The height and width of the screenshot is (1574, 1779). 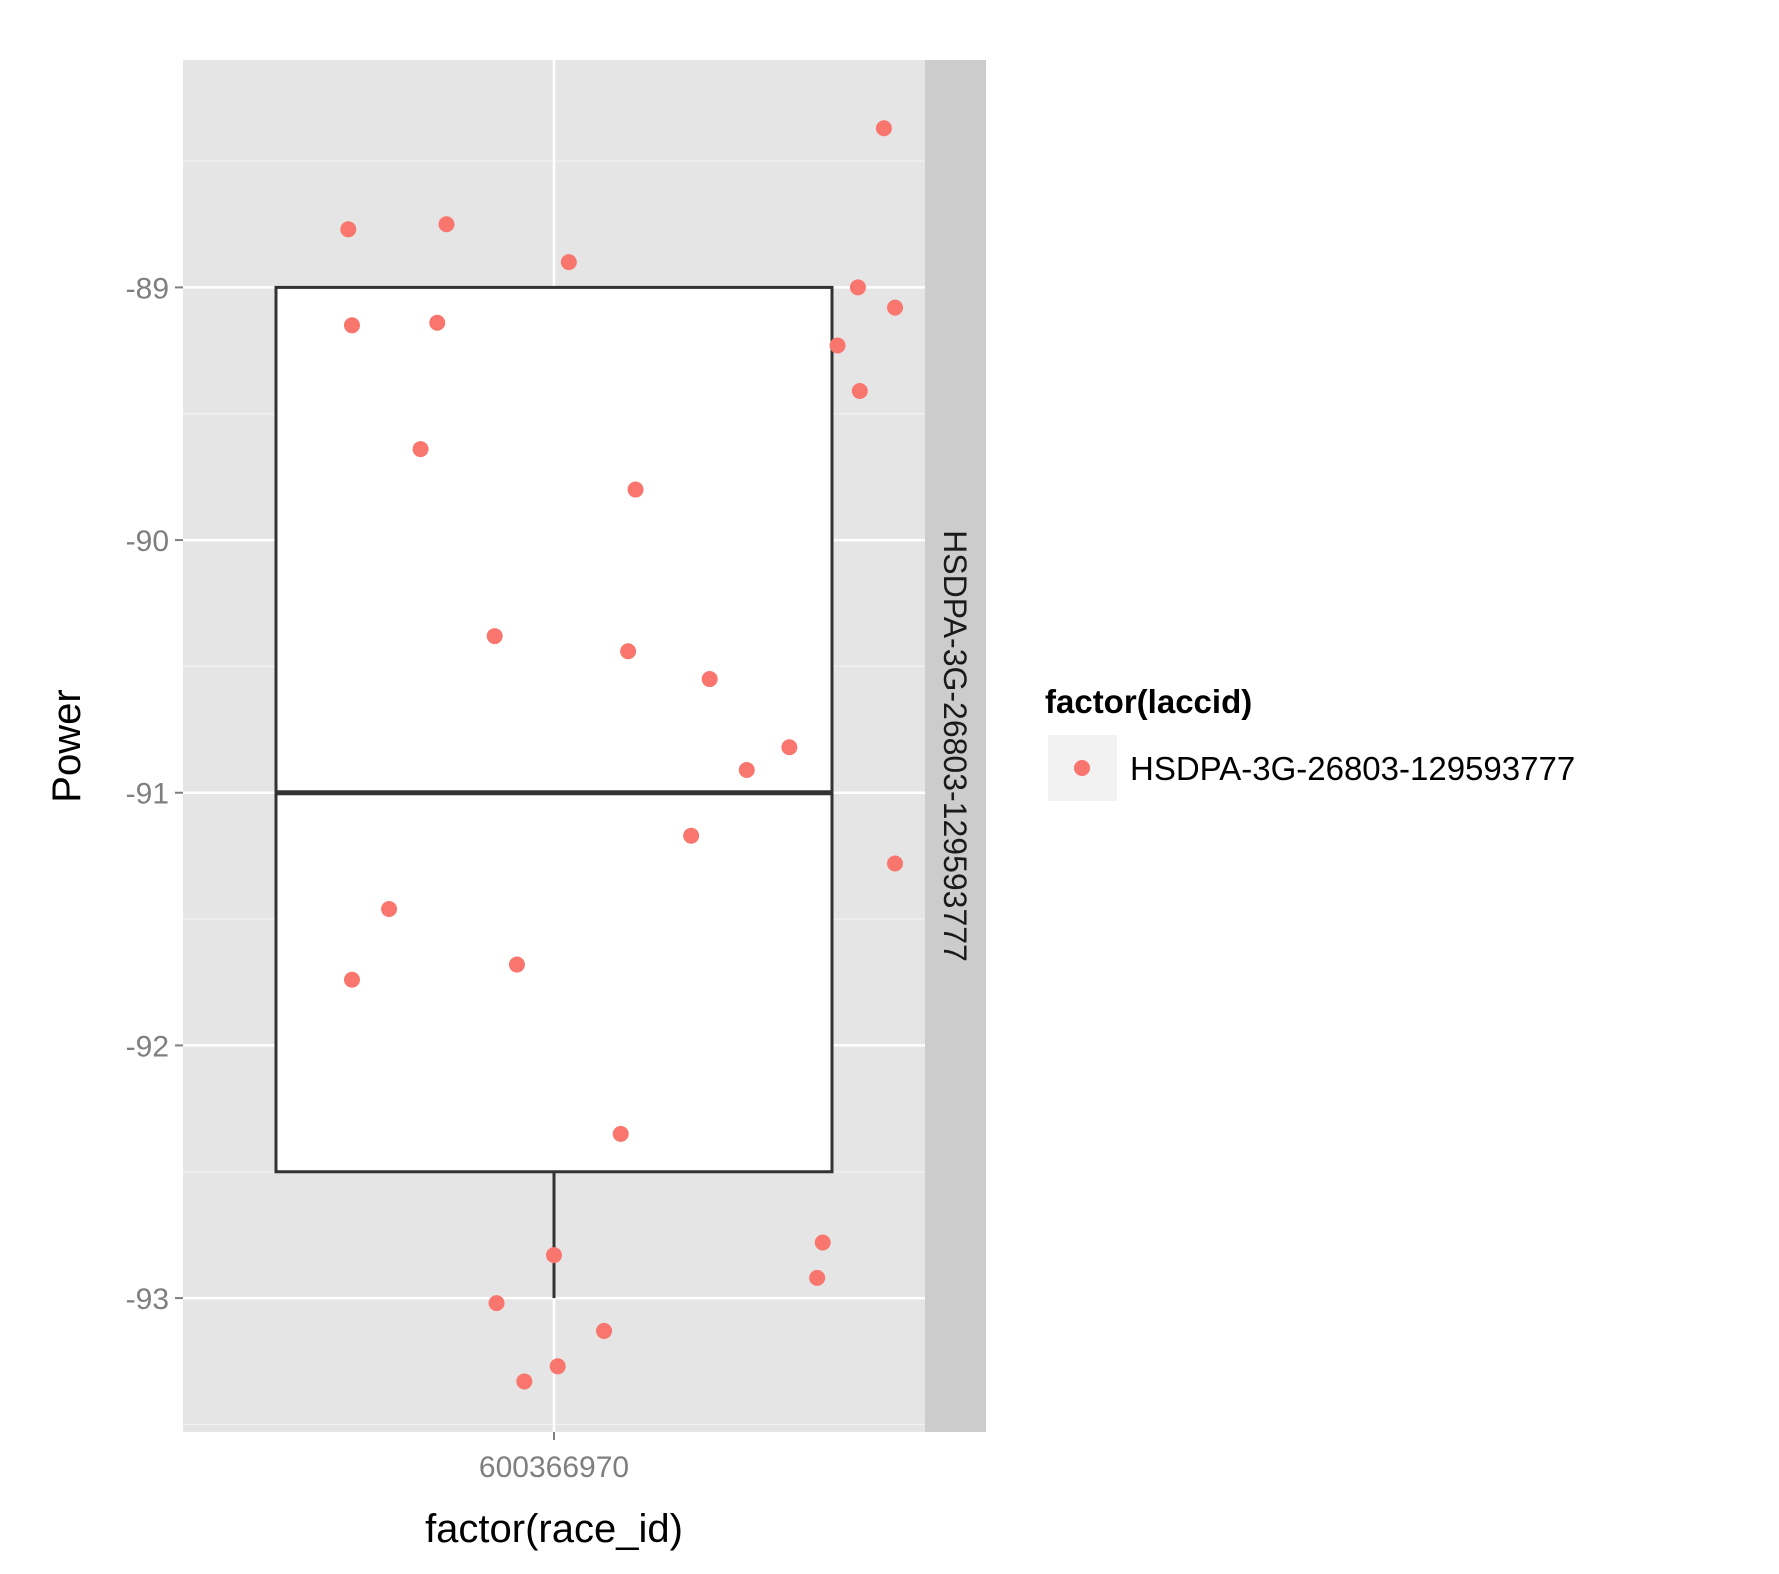 I want to click on y-tick-label: -93, so click(x=147, y=1299).